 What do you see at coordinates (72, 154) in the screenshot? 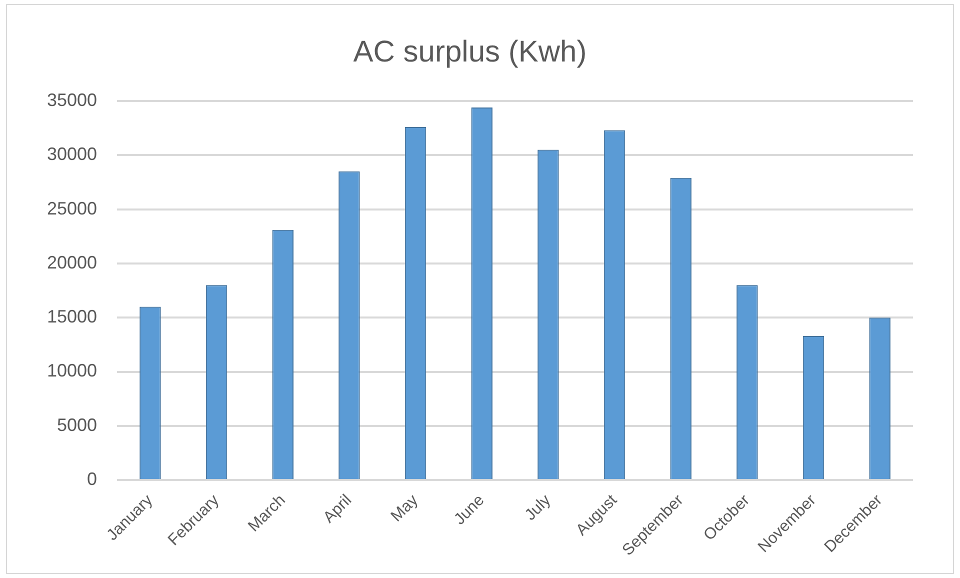
I see `y-tick-label: 30000` at bounding box center [72, 154].